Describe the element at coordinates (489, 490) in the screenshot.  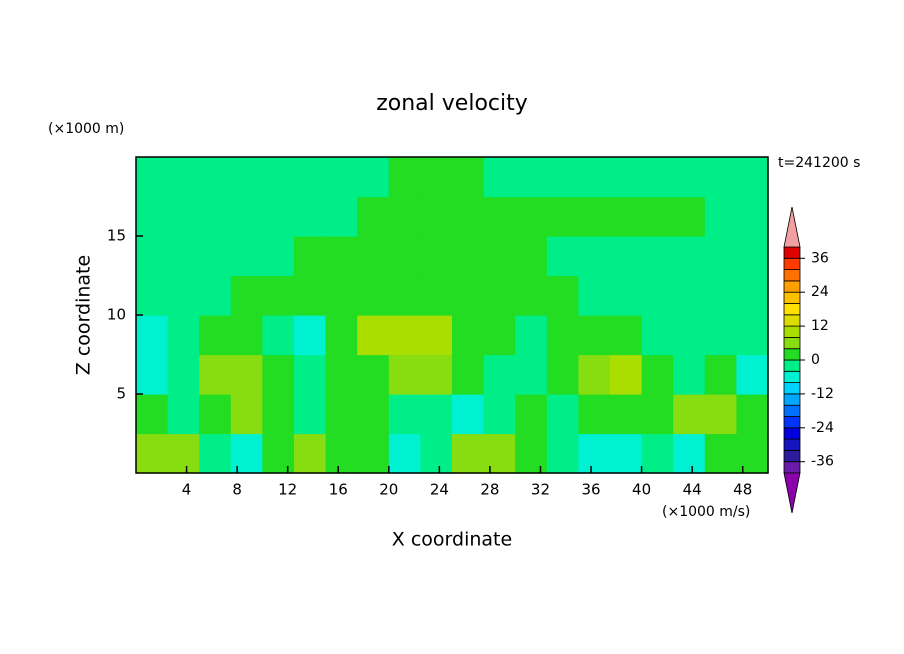
I see `x-tick-label: 28` at that location.